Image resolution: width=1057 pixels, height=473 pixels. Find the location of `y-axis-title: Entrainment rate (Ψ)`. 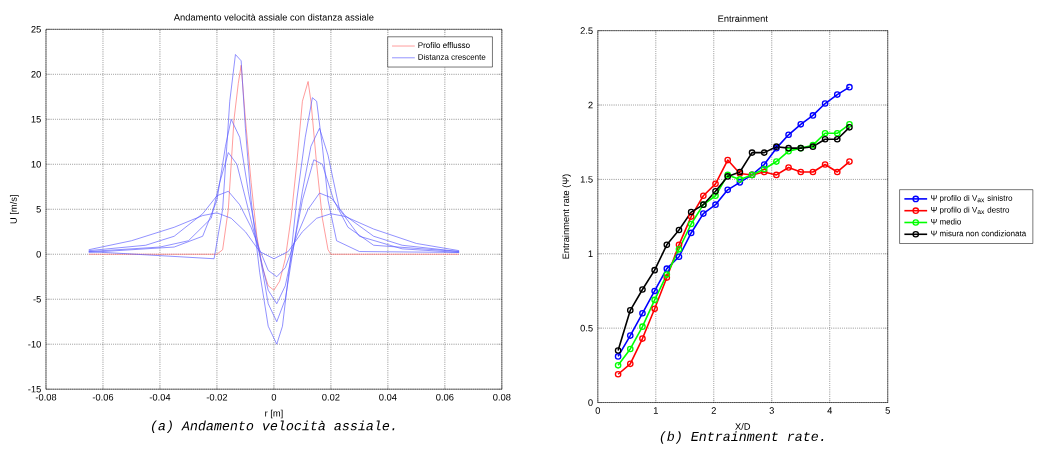

y-axis-title: Entrainment rate (Ψ) is located at coordinates (566, 216).